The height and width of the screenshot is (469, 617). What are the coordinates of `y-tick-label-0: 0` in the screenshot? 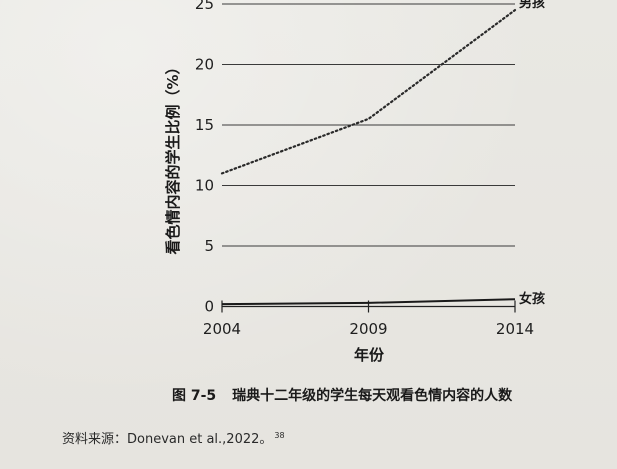 It's located at (209, 307).